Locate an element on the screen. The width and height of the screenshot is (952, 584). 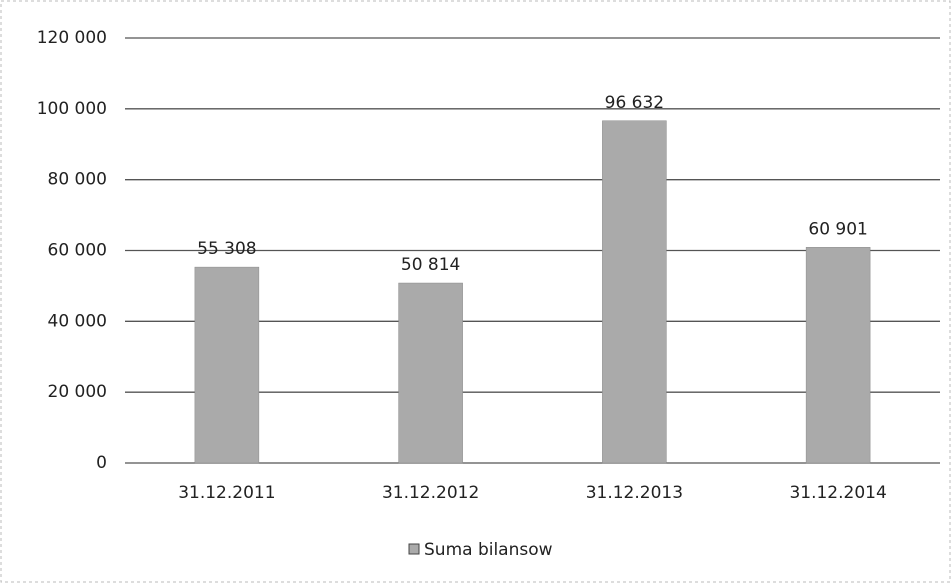
y-tick-label: 0 is located at coordinates (101, 463).